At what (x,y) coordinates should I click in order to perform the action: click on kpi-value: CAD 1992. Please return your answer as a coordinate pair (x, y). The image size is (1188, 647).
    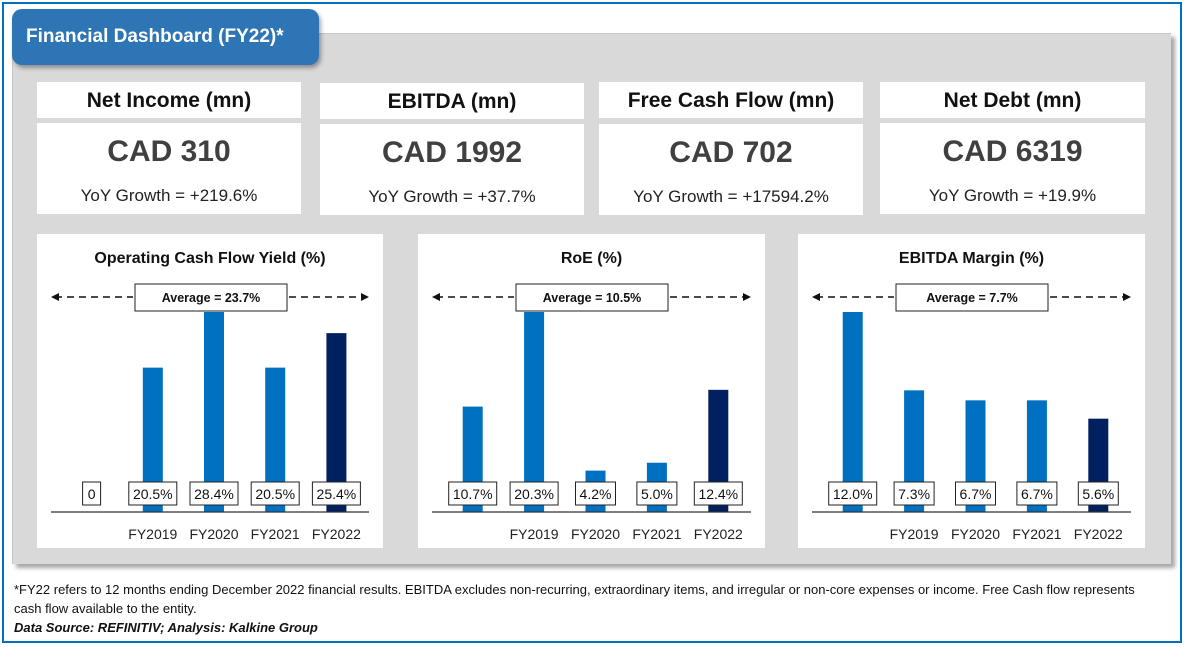
    Looking at the image, I should click on (452, 152).